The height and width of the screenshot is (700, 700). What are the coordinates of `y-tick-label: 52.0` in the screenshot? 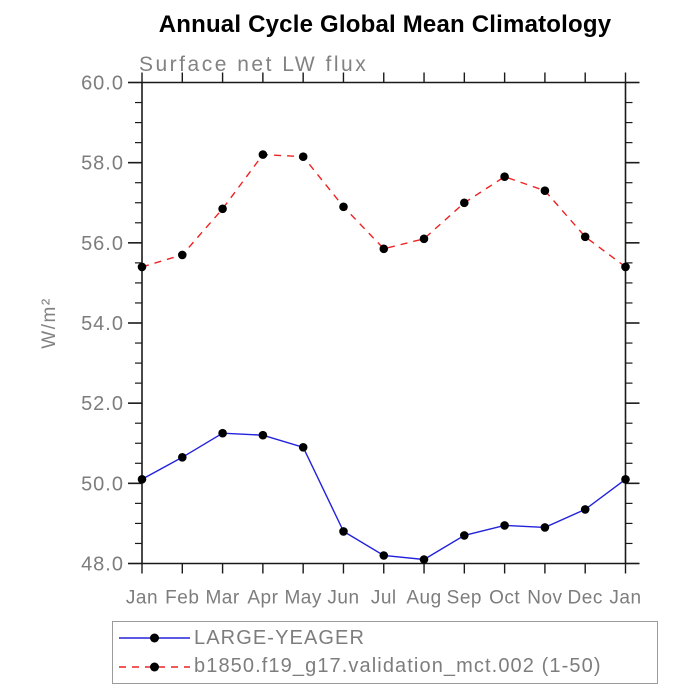 It's located at (102, 404).